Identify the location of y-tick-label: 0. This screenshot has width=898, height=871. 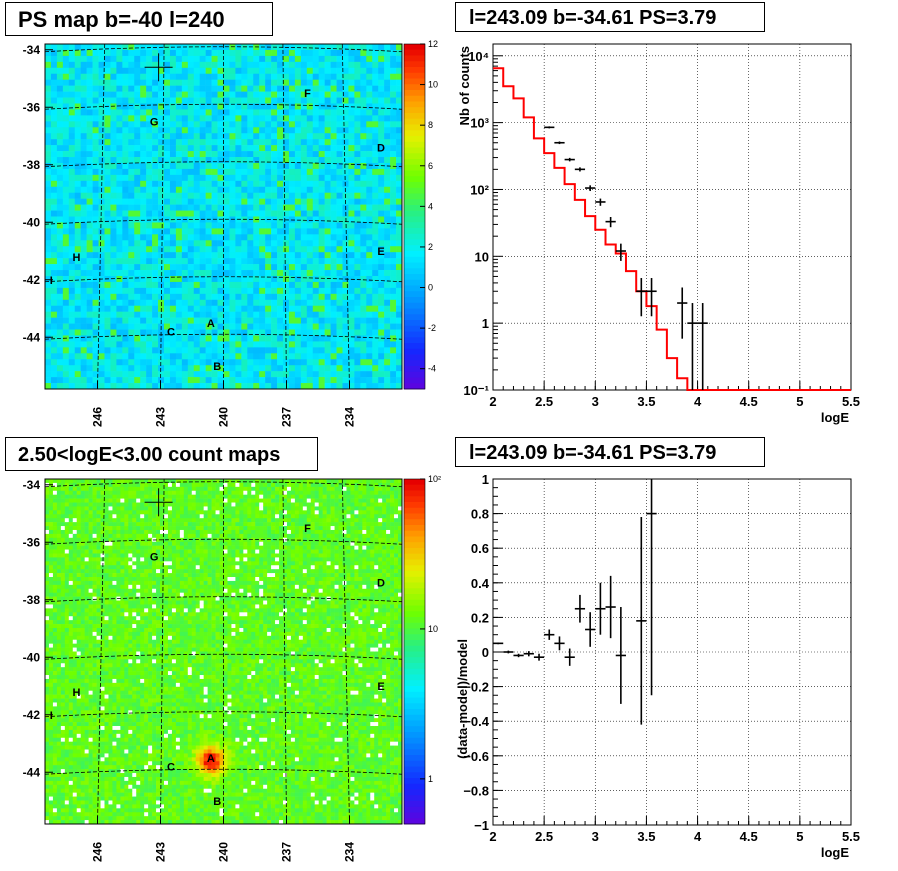
(485, 652).